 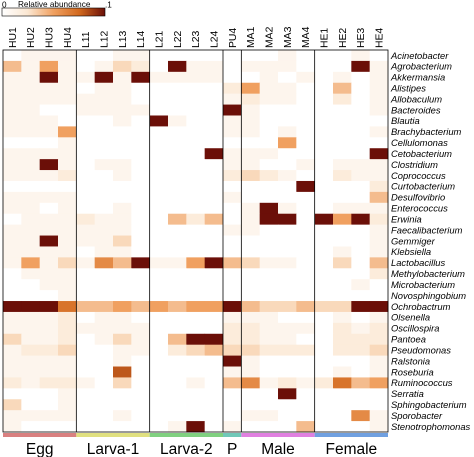 I want to click on genus-label: Acinetobacter, so click(x=419, y=55).